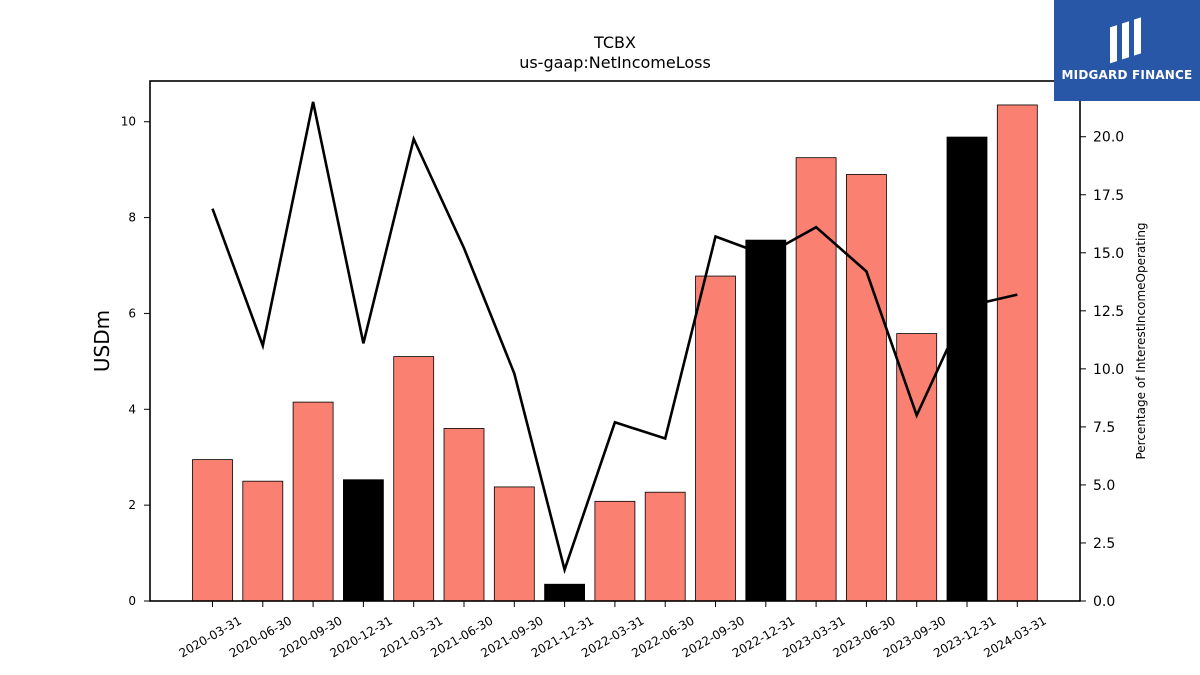 This screenshot has height=675, width=1200. What do you see at coordinates (1104, 486) in the screenshot?
I see `y2-tick-label: 5.0` at bounding box center [1104, 486].